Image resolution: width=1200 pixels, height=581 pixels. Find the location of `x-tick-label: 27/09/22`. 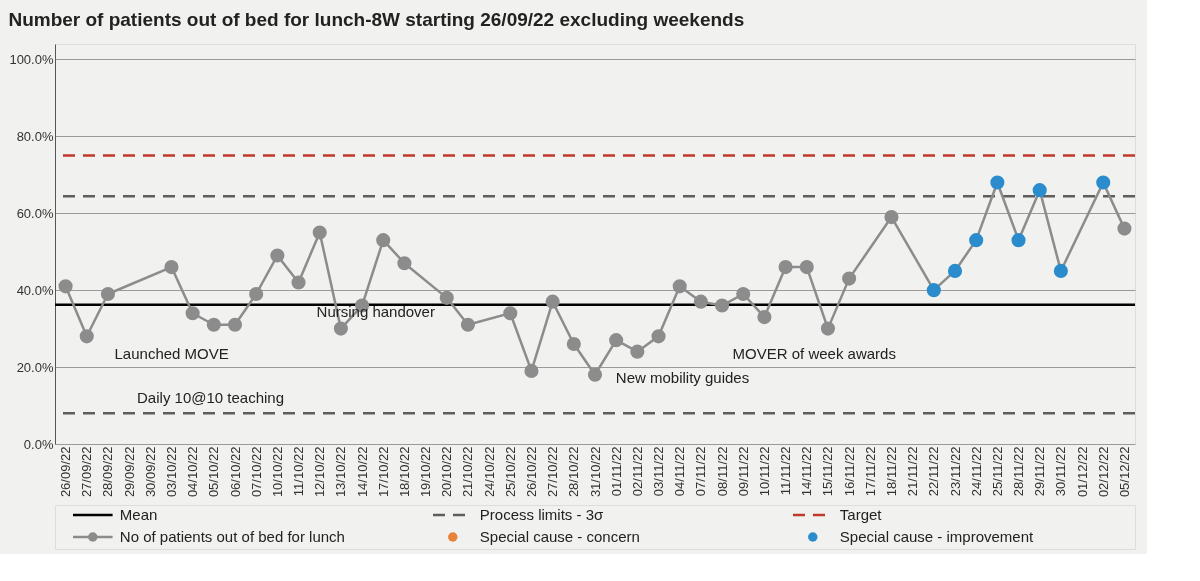

x-tick-label: 27/09/22 is located at coordinates (87, 472).